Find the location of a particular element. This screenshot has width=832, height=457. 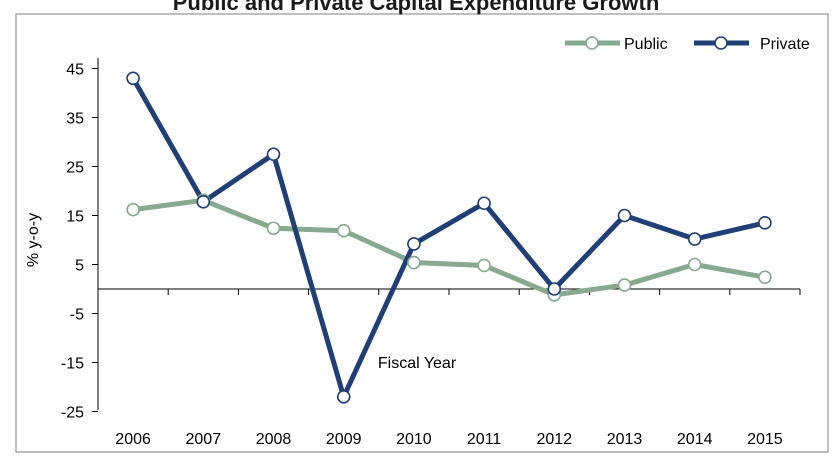

x-tick-label: 2006 is located at coordinates (133, 439).